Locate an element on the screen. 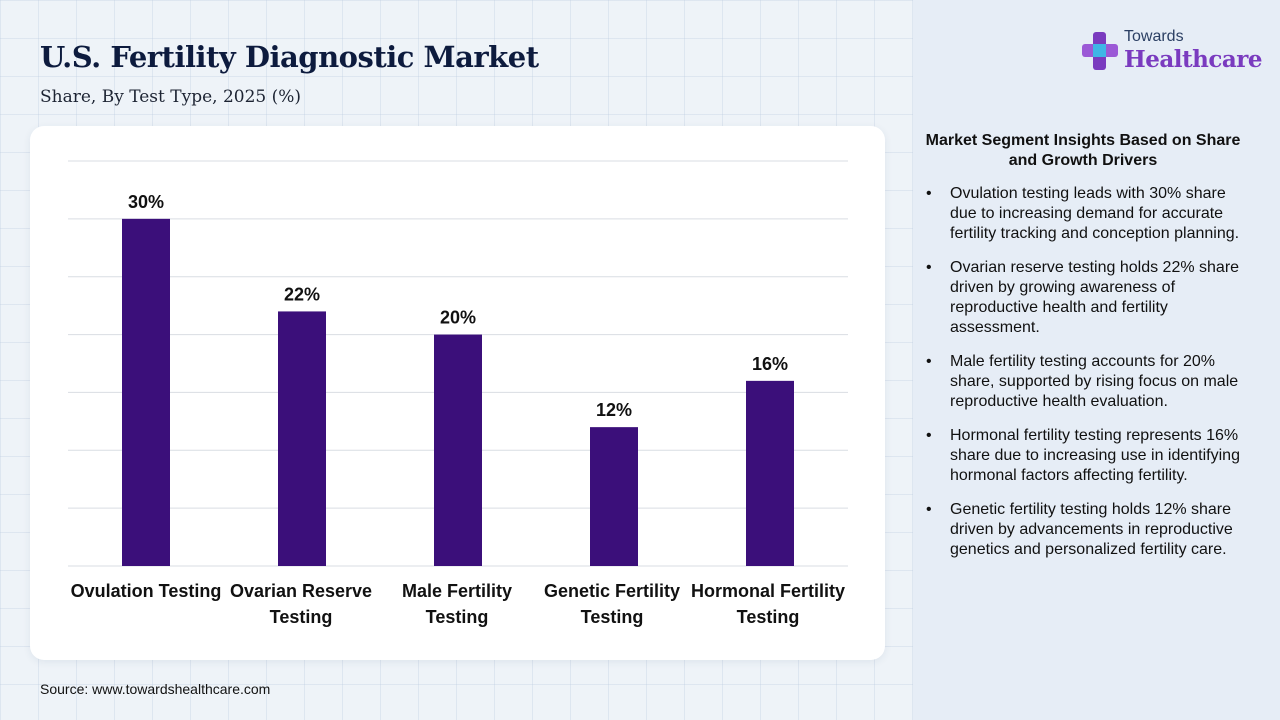  x-tick-label: Genetic Fertility Testing is located at coordinates (612, 604).